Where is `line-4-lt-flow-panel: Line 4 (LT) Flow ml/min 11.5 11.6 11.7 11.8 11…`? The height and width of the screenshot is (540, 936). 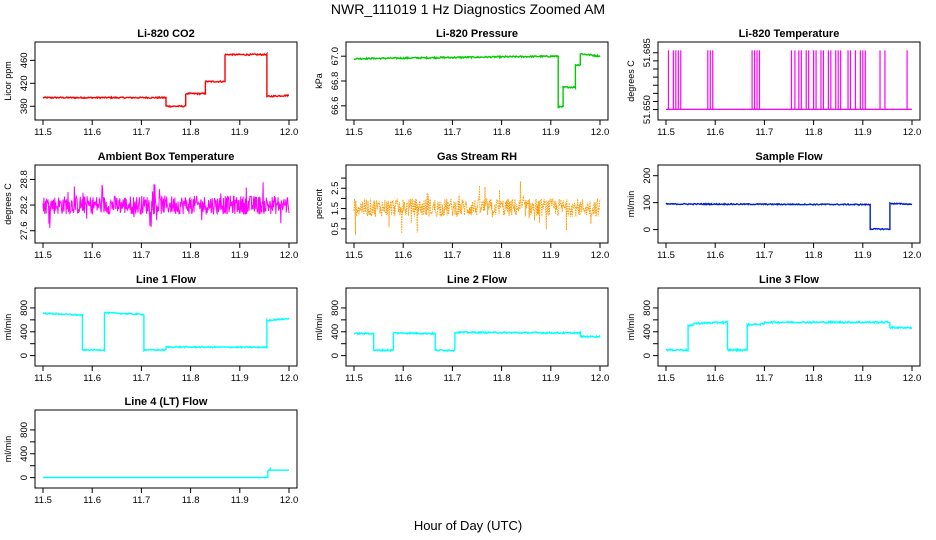
line-4-lt-flow-panel: Line 4 (LT) Flow ml/min 11.5 11.6 11.7 11.8 11… is located at coordinates (150, 451).